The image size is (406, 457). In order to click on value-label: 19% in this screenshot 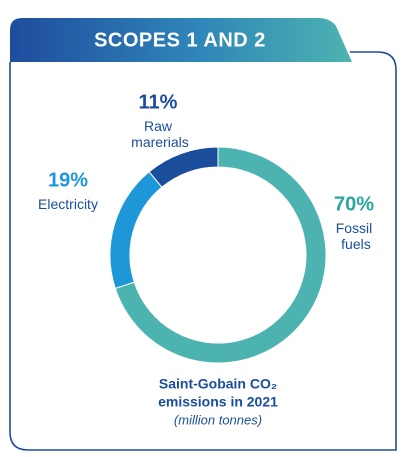, I will do `click(68, 180)`.